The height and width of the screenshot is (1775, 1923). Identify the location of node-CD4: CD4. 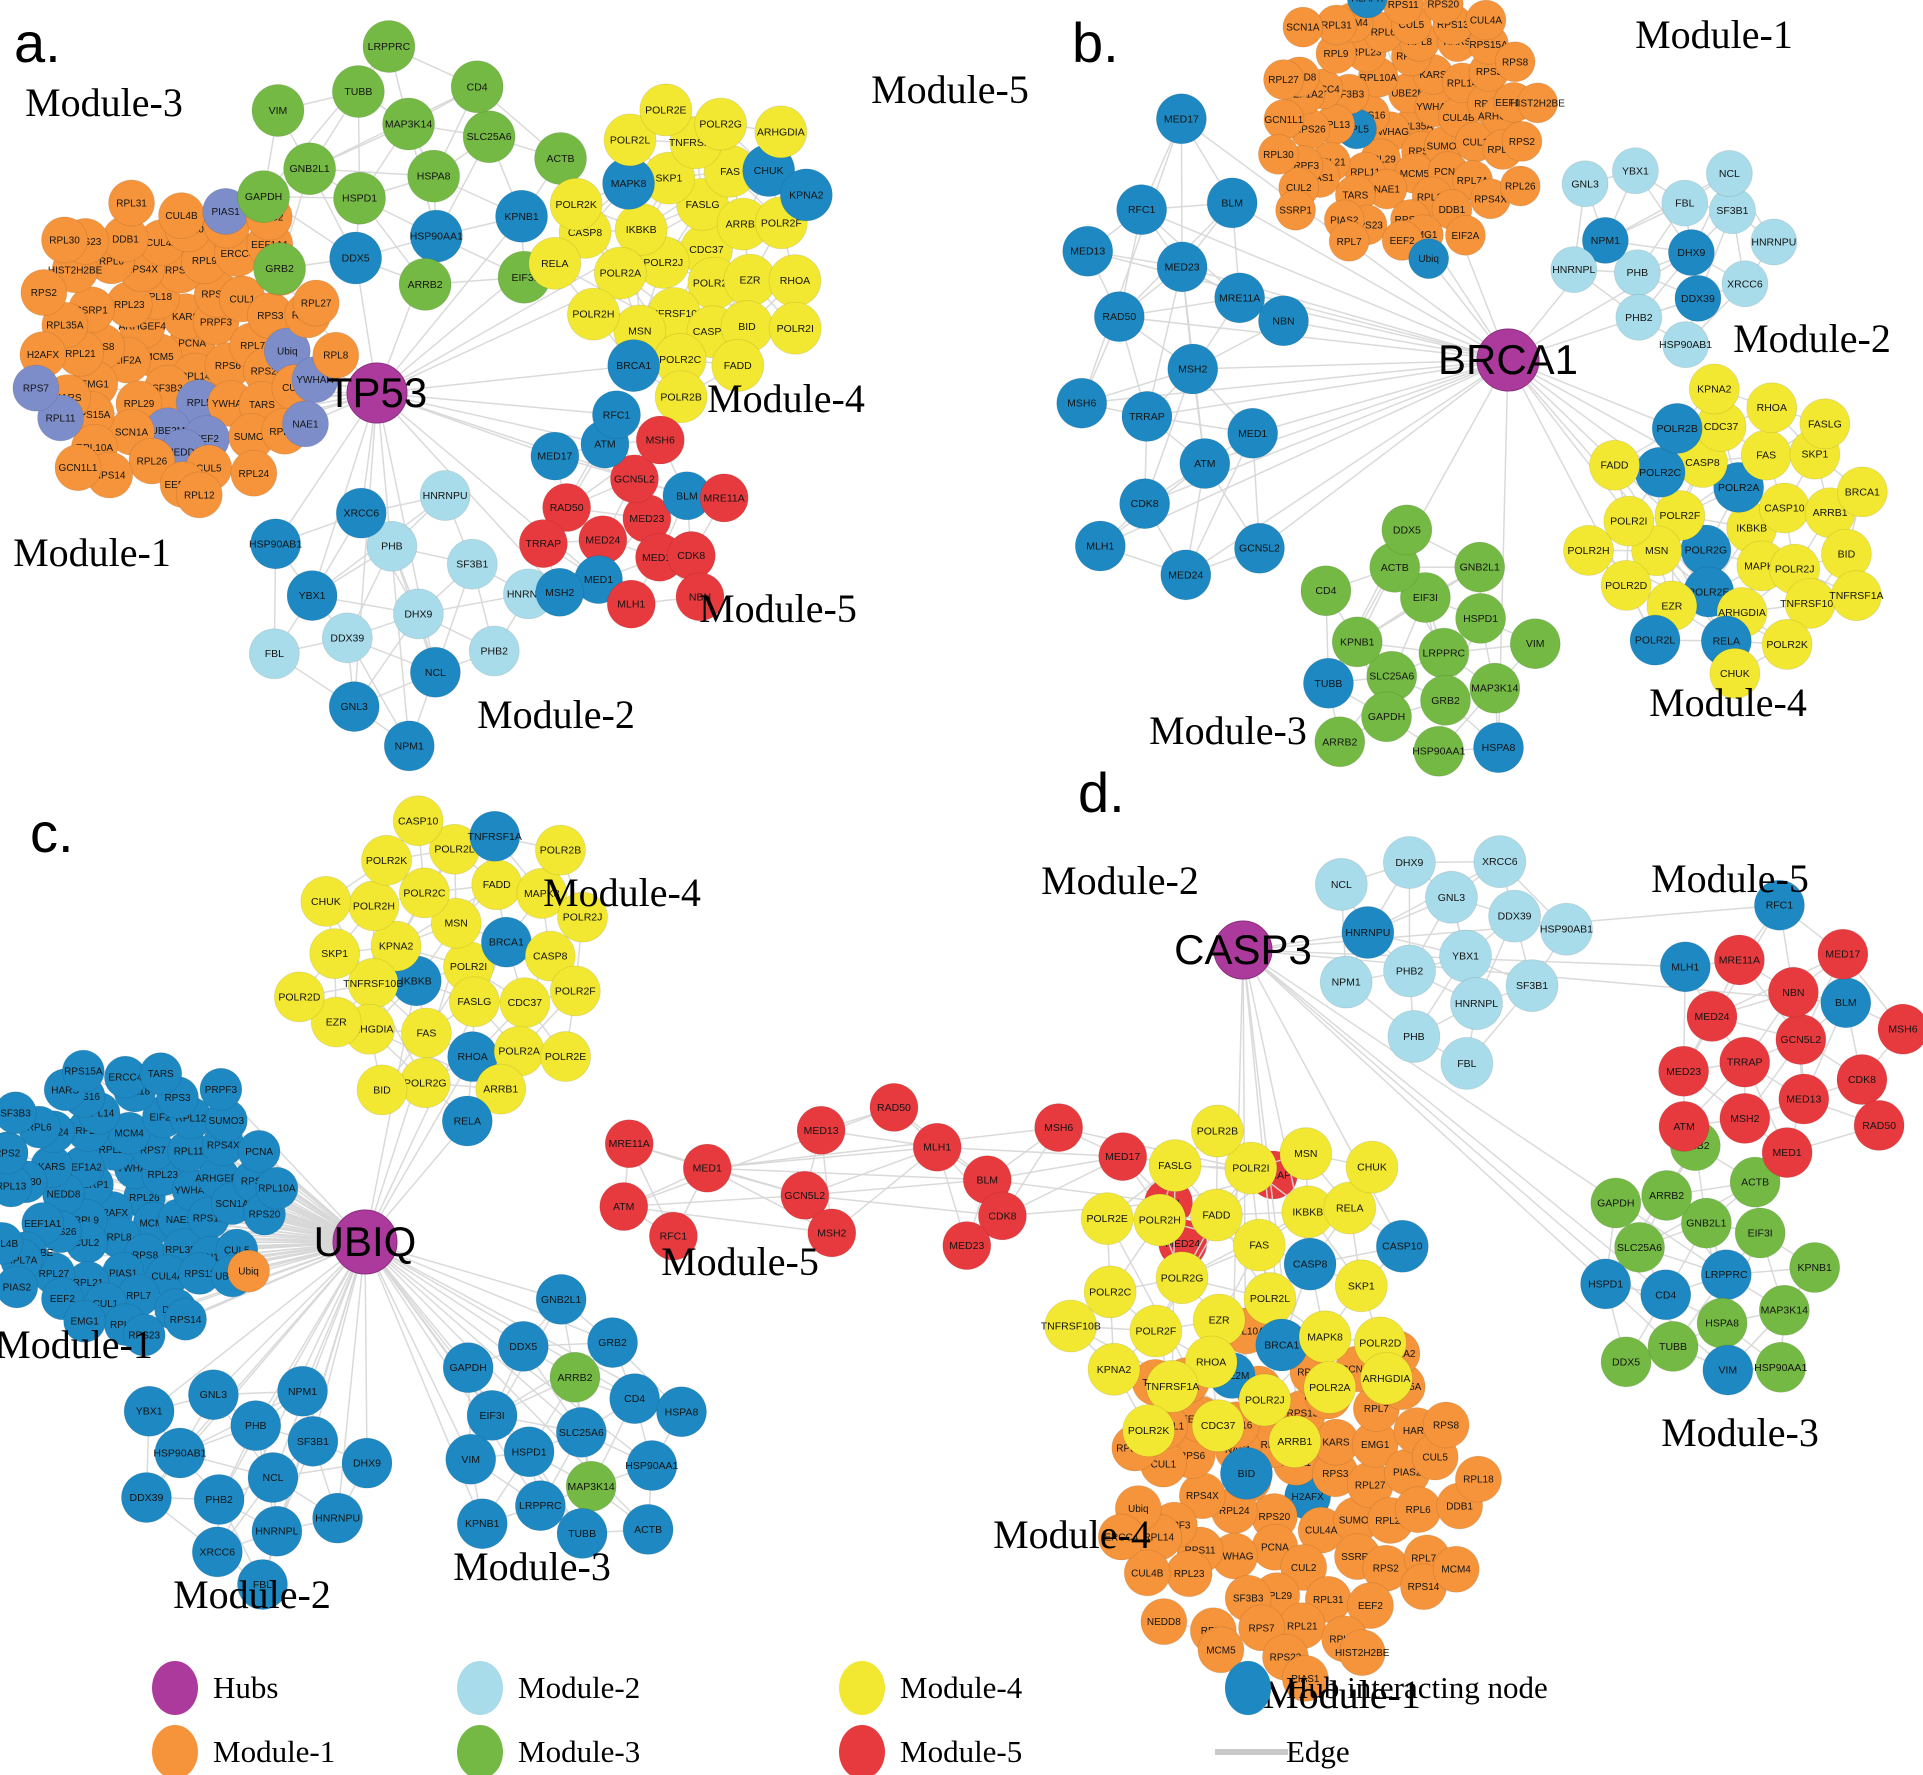
(635, 1399).